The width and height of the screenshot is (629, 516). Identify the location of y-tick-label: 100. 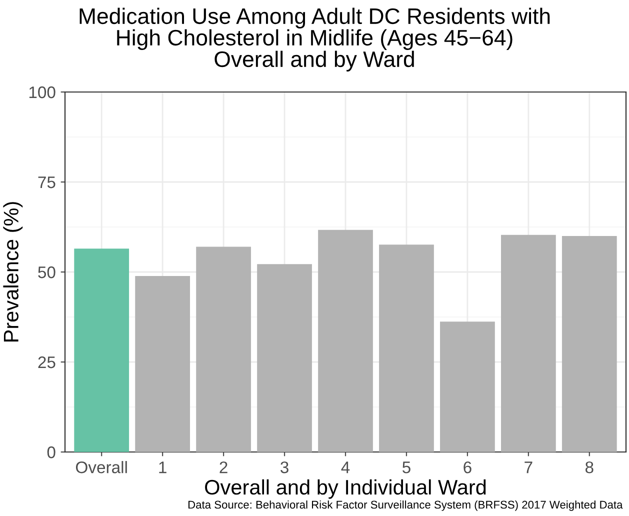
(42, 92).